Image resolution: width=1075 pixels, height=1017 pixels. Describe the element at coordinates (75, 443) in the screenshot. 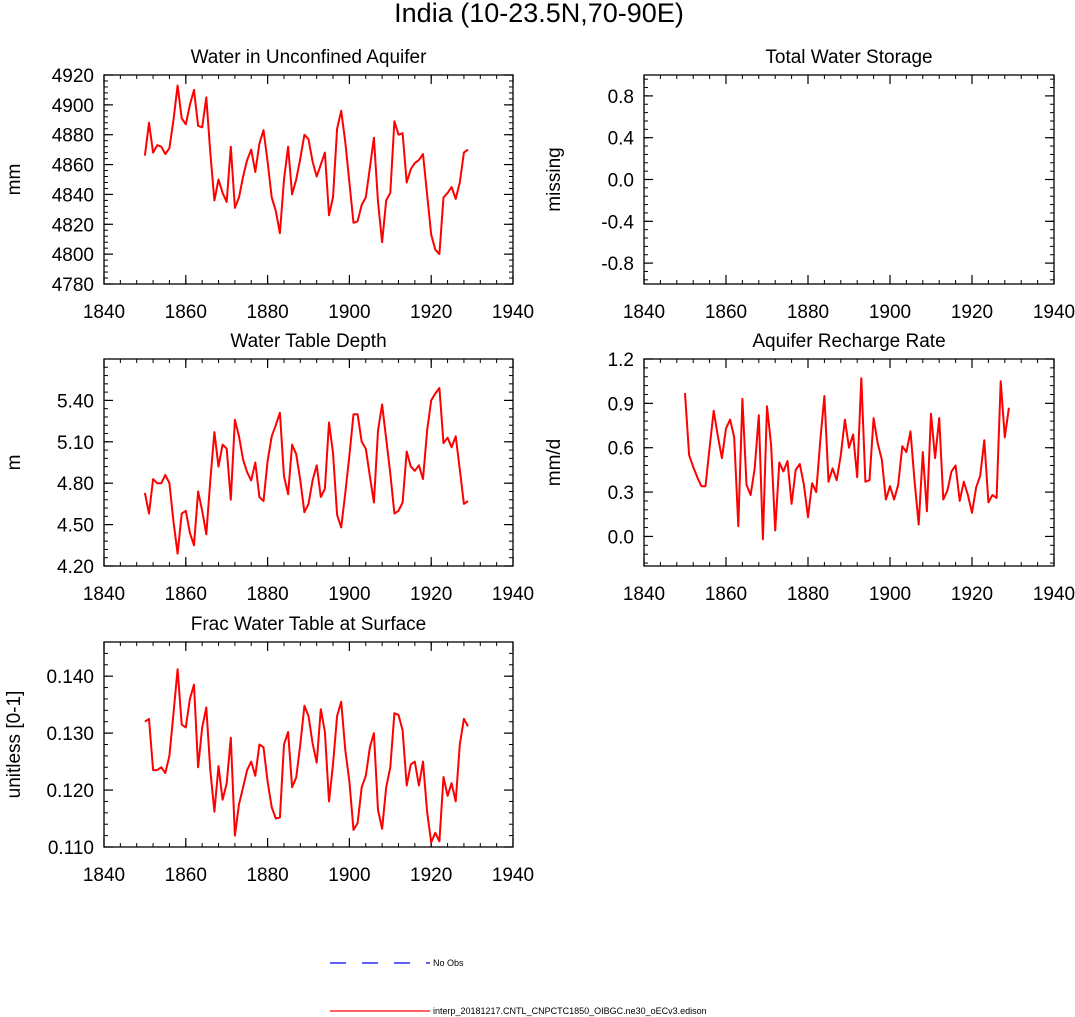

I see `y-tick-label: 5.10` at that location.